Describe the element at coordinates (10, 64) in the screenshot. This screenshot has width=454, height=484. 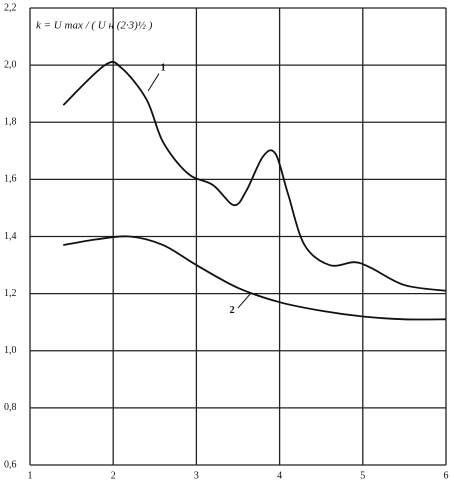
I see `y-tick-label: 2,0` at that location.